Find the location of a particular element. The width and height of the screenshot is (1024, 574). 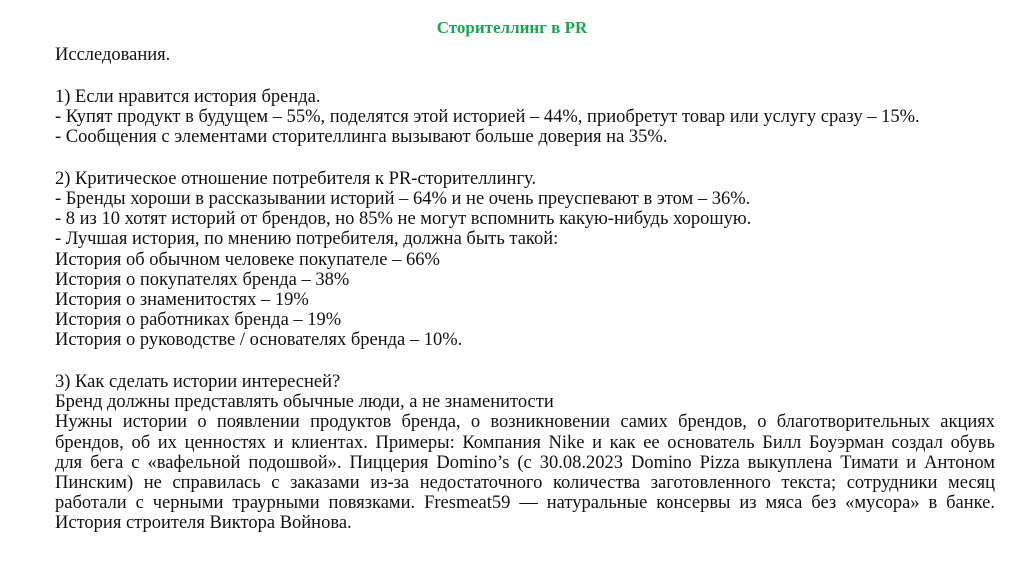

slide-title: Сторителлинг в PR is located at coordinates (512, 27).